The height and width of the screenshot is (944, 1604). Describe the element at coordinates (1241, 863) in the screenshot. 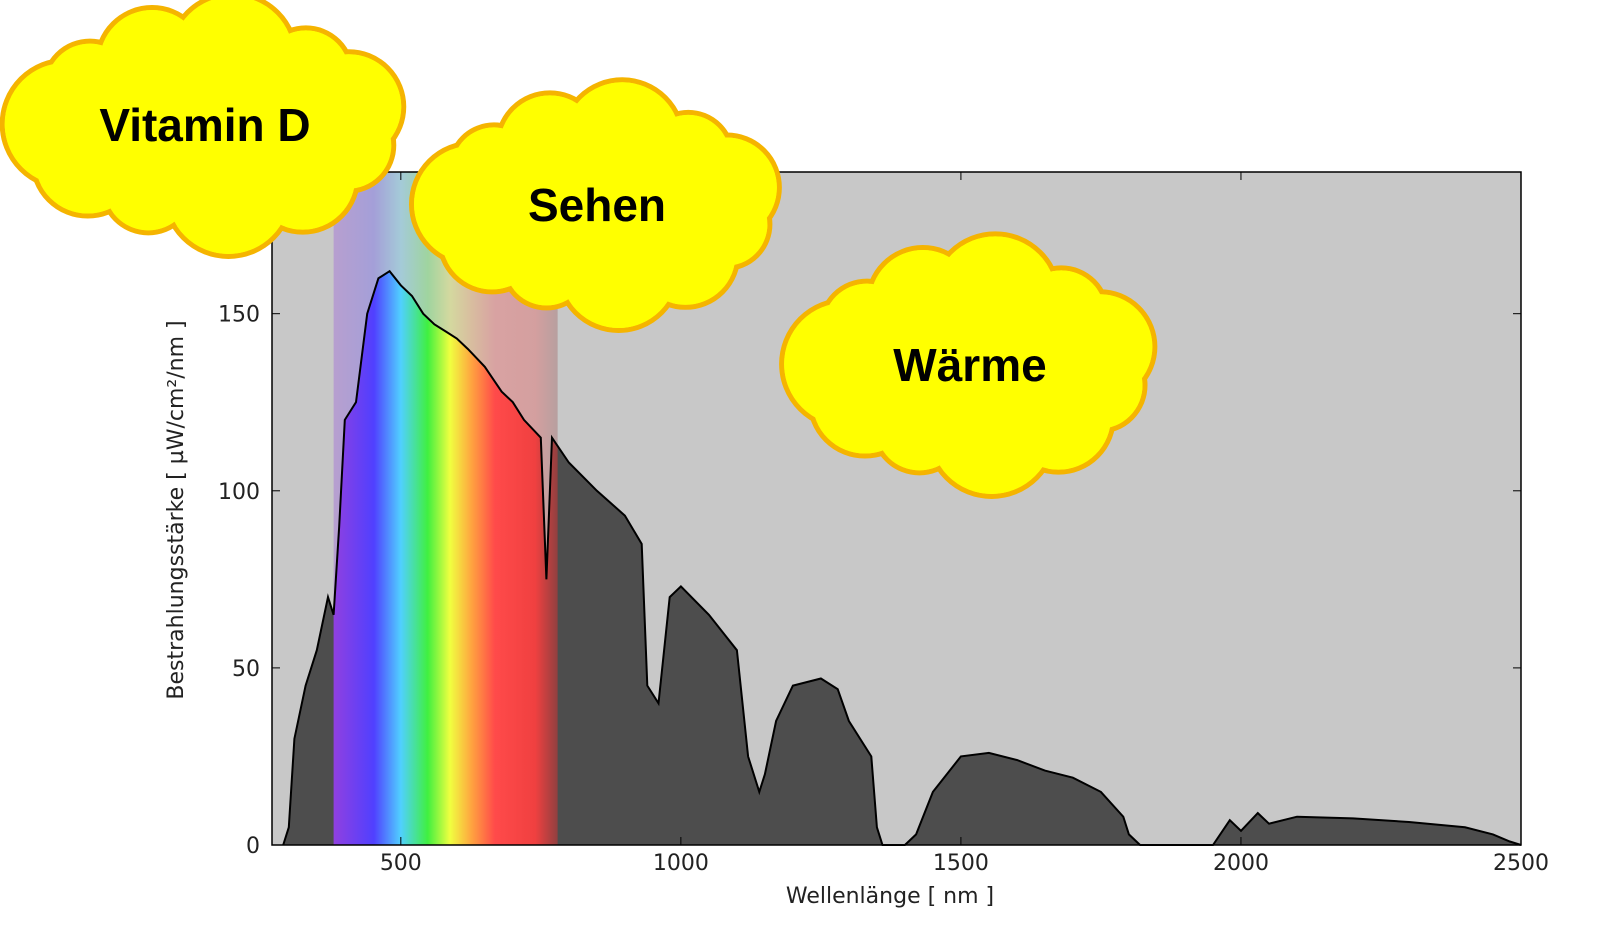

I see `x-tick-label: 2000` at that location.